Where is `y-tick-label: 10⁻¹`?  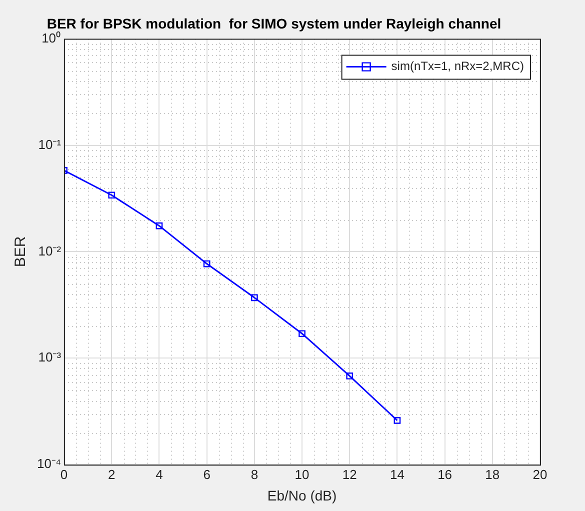 y-tick-label: 10⁻¹ is located at coordinates (50, 144).